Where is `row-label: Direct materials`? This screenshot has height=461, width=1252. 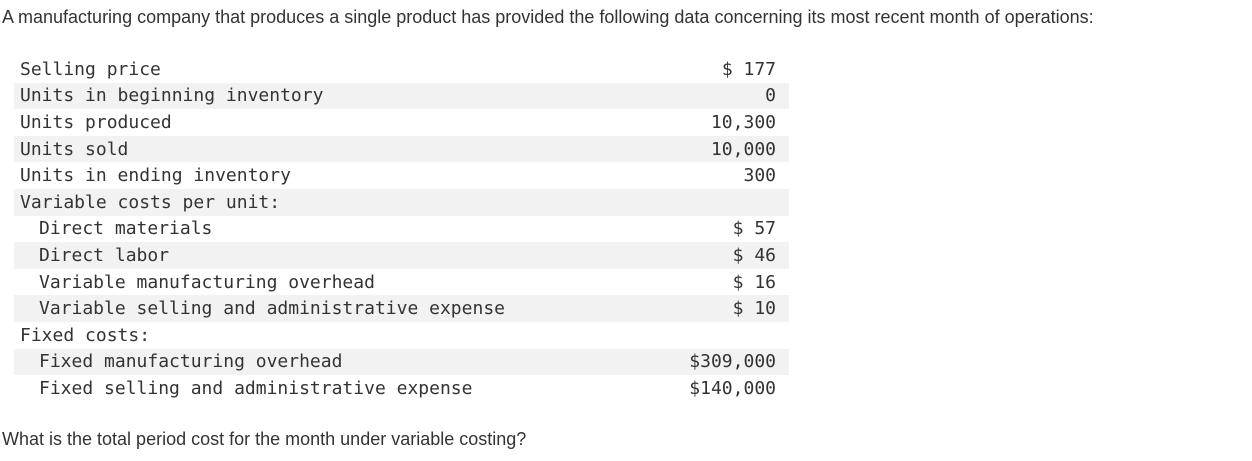
row-label: Direct materials is located at coordinates (126, 229).